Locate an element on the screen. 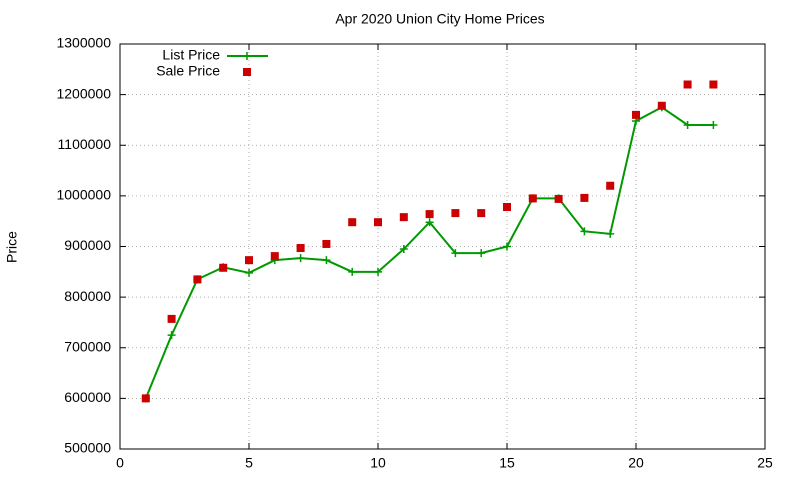  legend-label: Sale Price is located at coordinates (188, 71).